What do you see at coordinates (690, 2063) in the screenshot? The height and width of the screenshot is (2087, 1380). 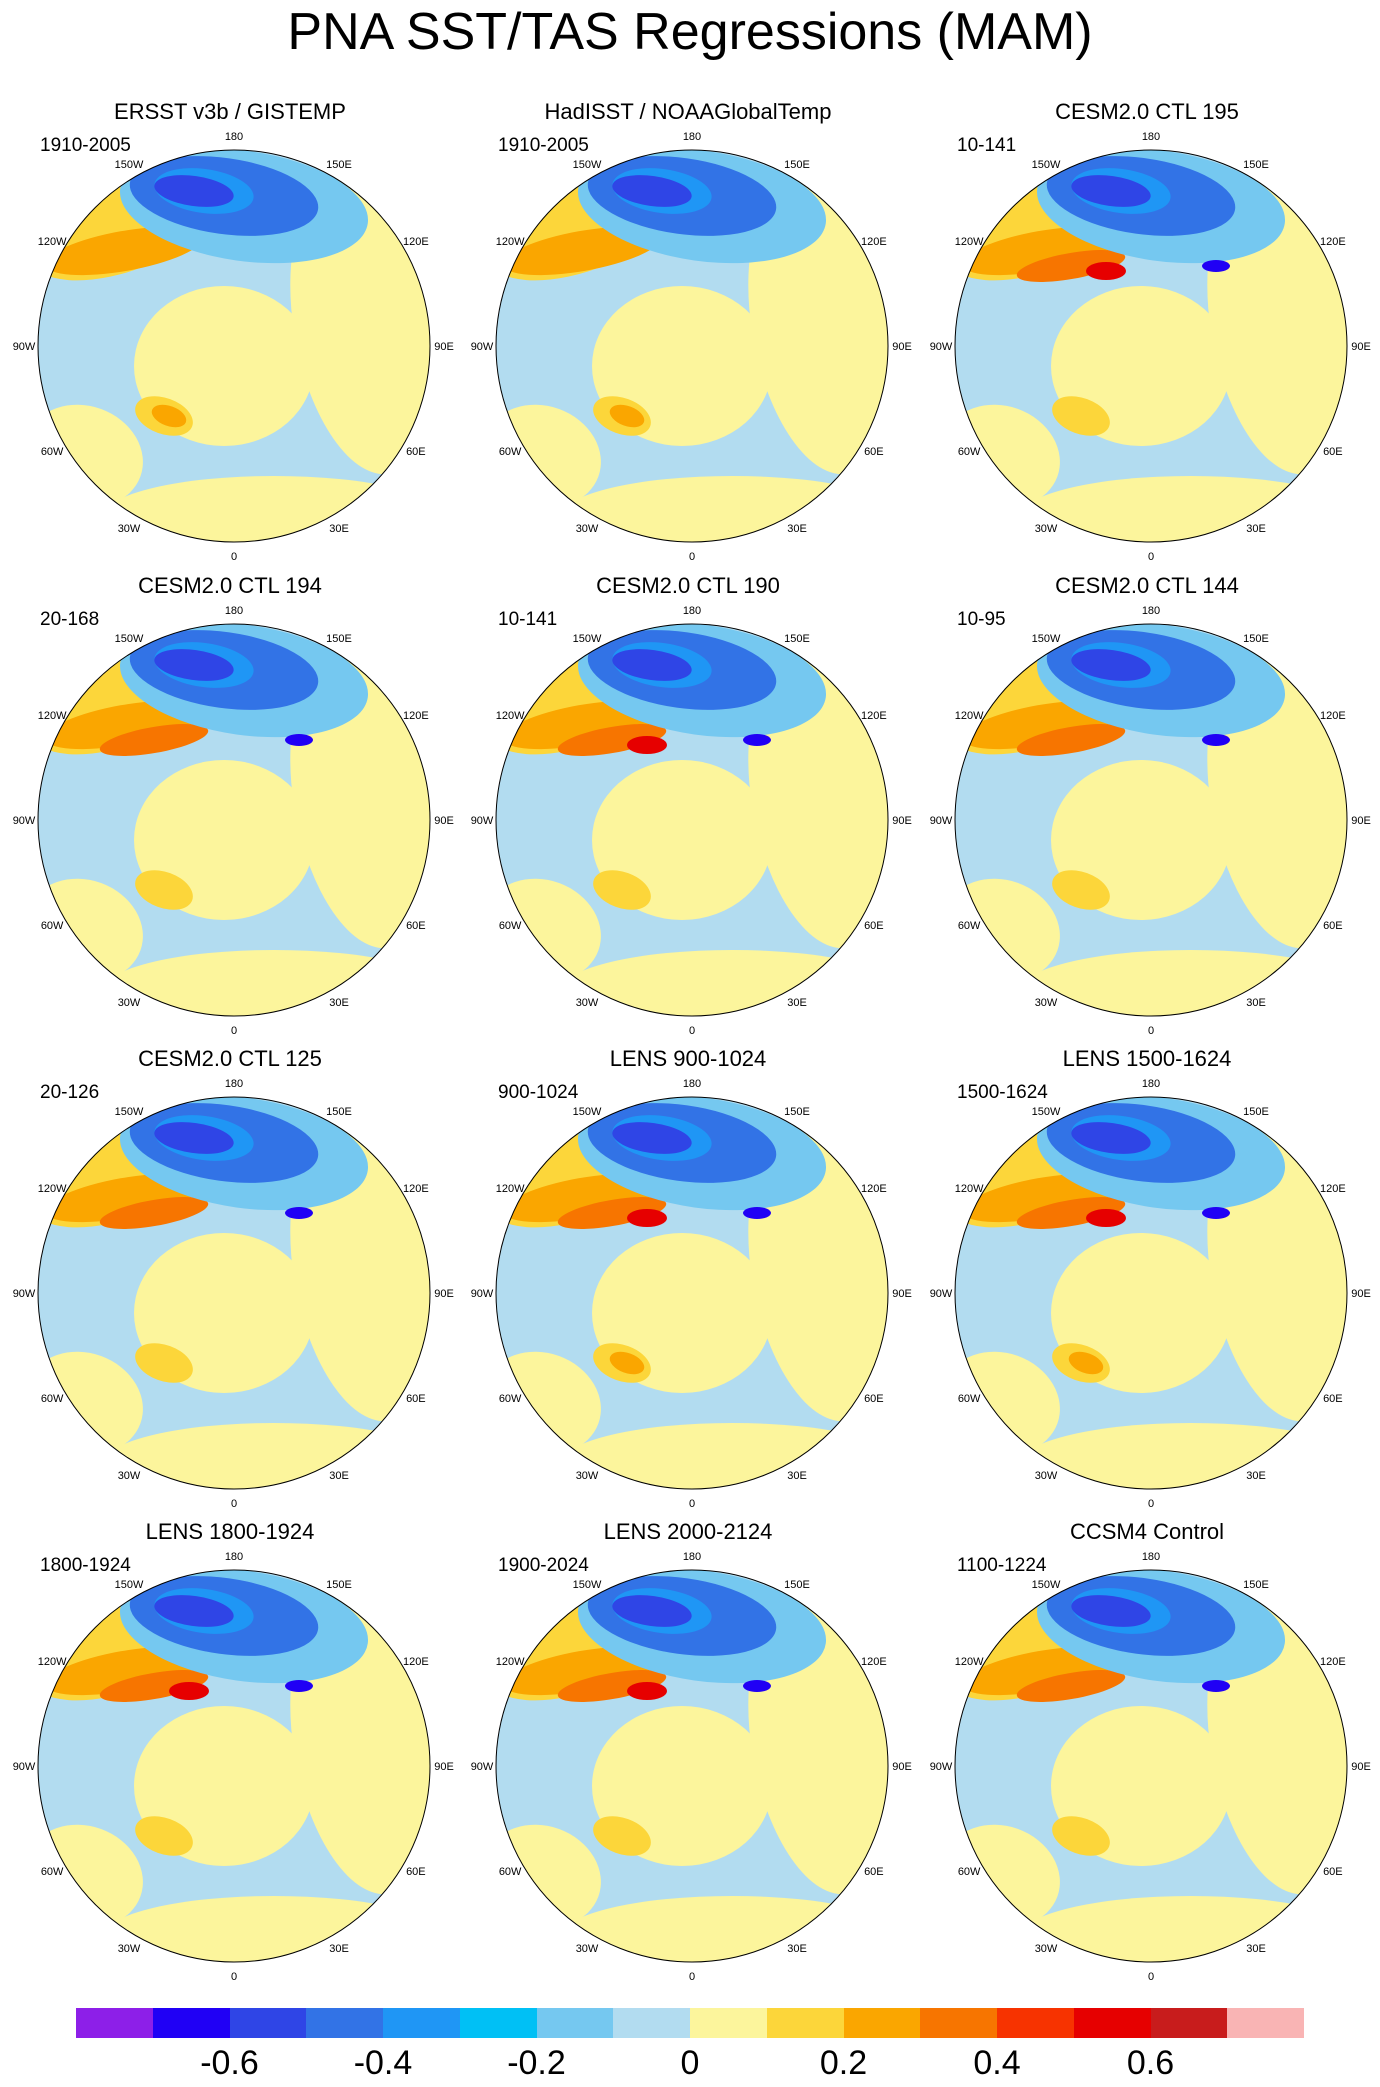 I see `colorbar-tick-label: 0` at bounding box center [690, 2063].